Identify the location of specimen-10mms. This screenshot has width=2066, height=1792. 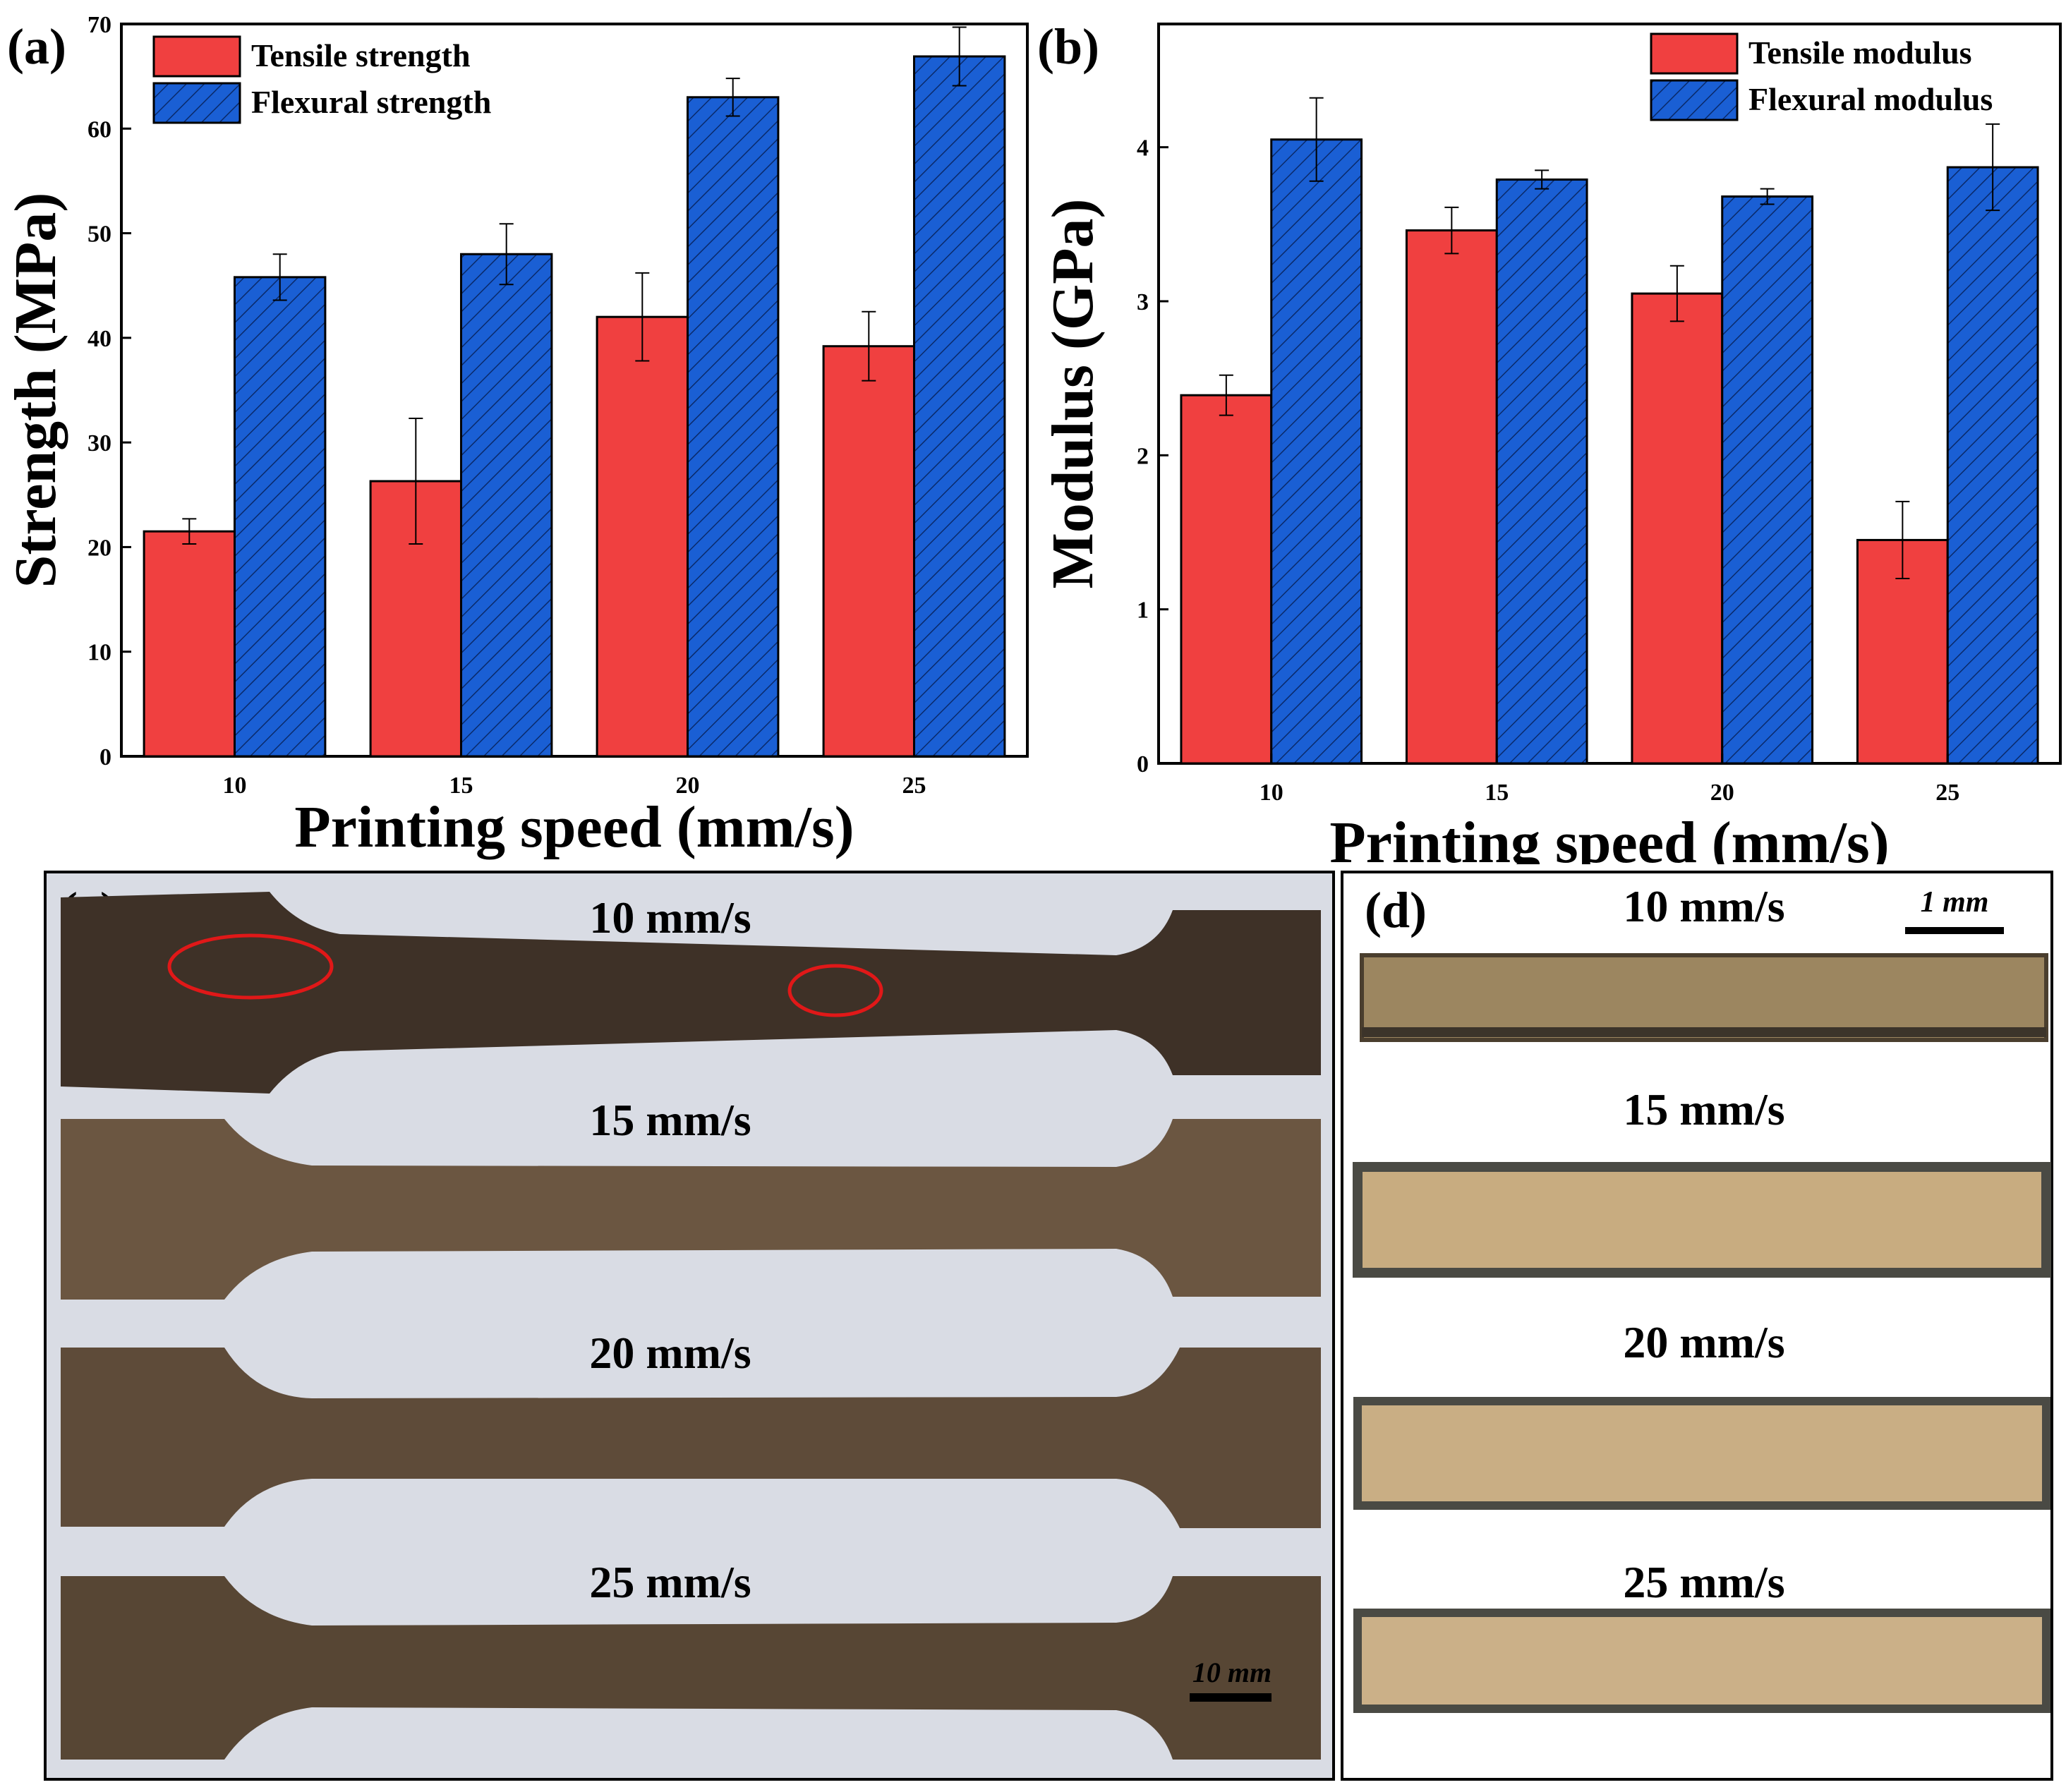
(691, 993).